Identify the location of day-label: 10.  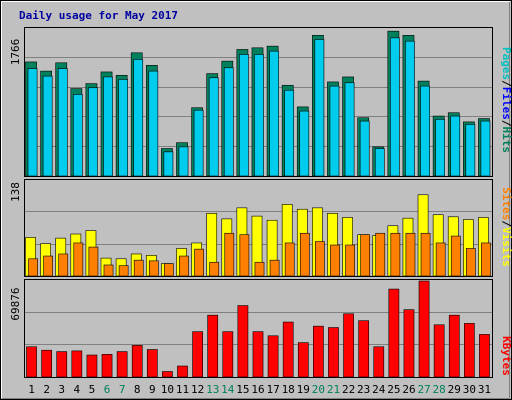
(167, 389).